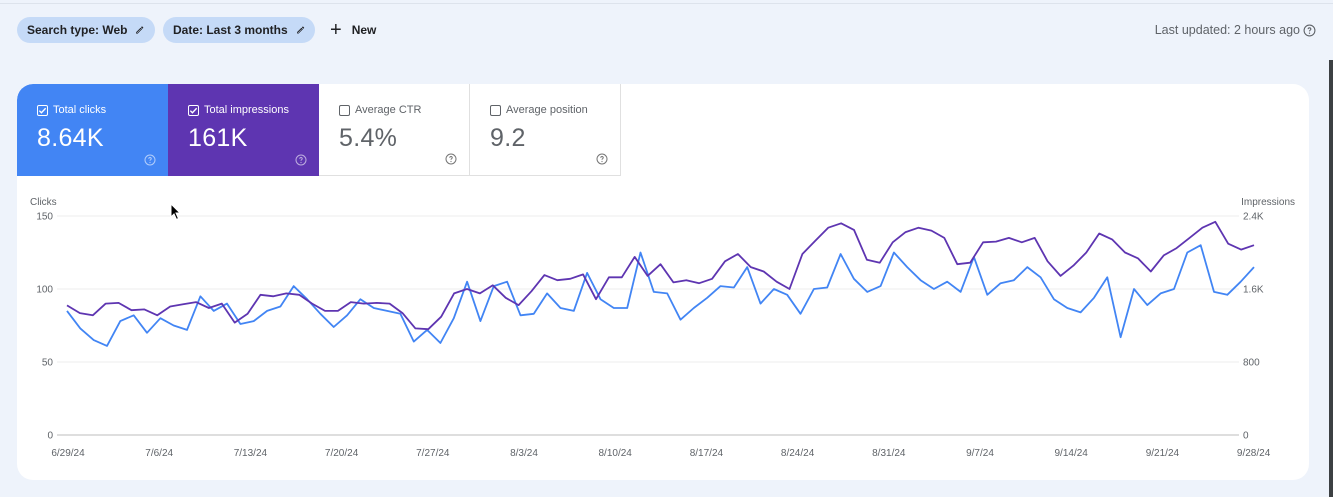 This screenshot has height=497, width=1333. Describe the element at coordinates (70, 138) in the screenshot. I see `total-clicks-value: 8.64K` at that location.